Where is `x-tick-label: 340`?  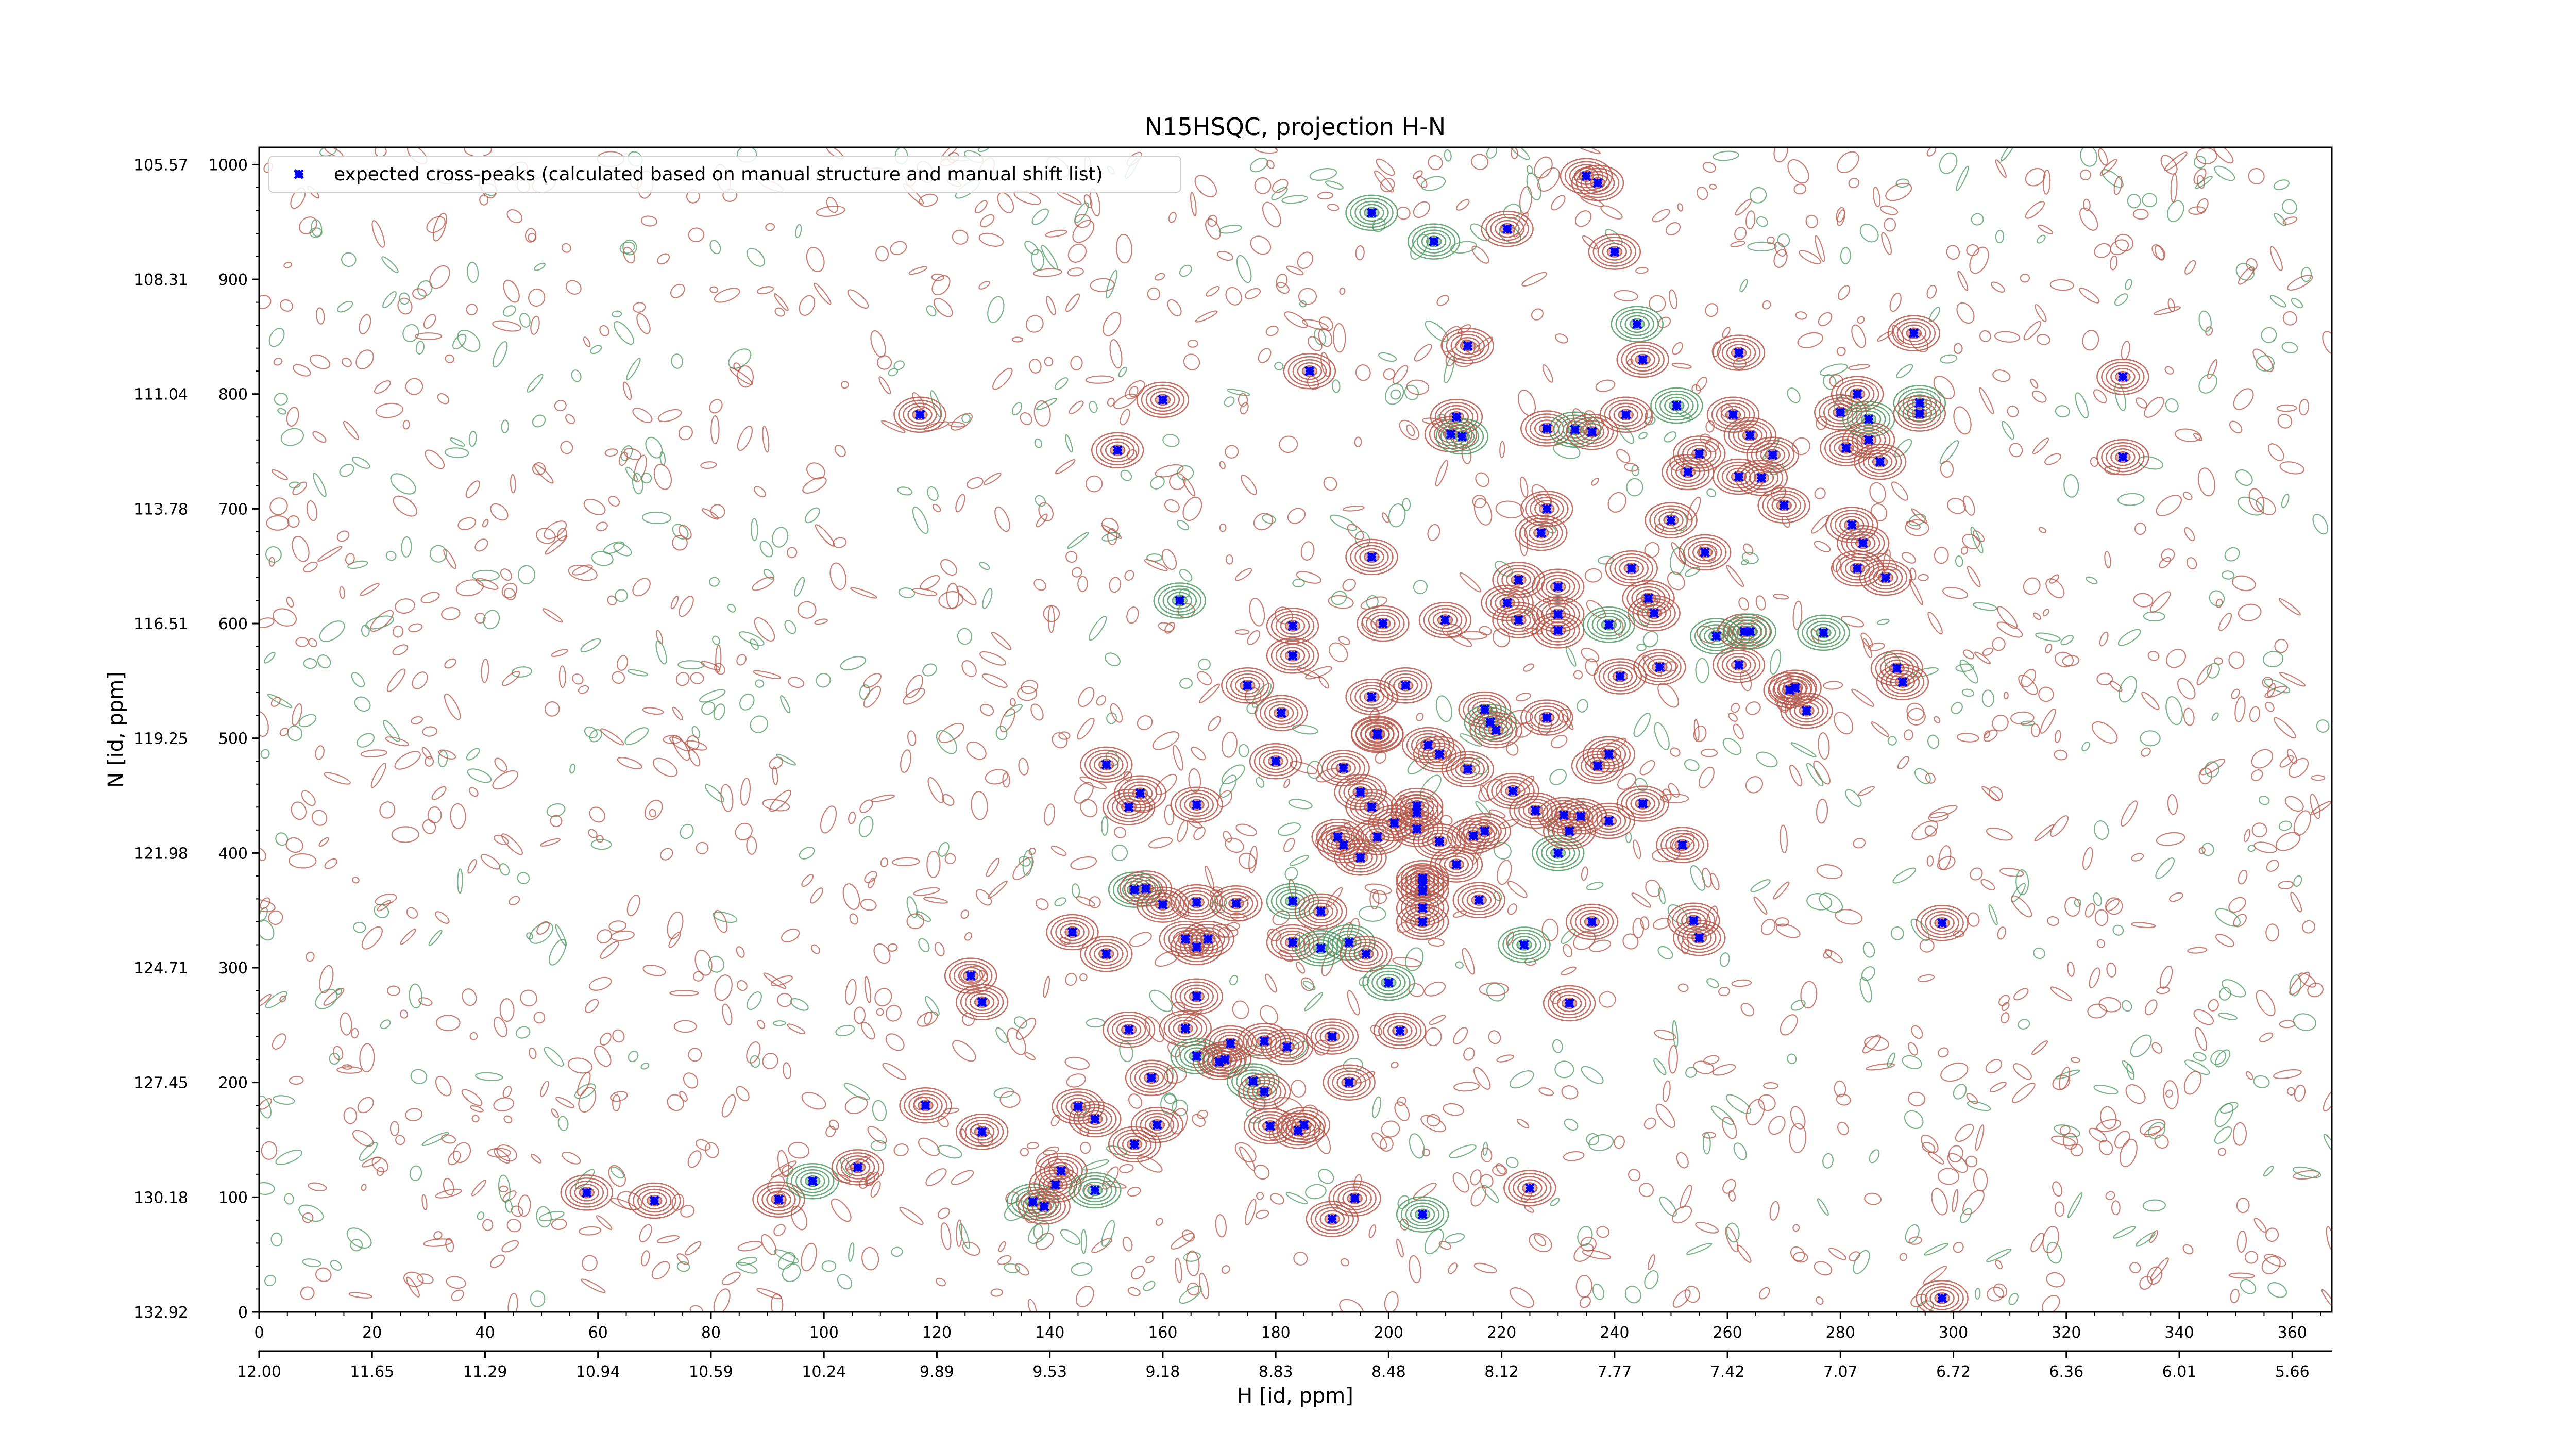 x-tick-label: 340 is located at coordinates (2179, 1333).